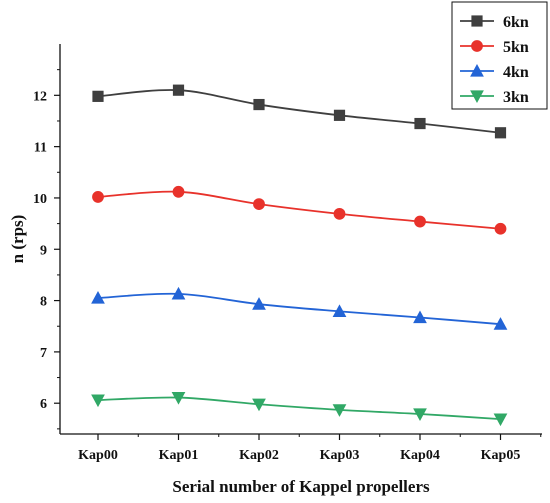 The image size is (550, 503). What do you see at coordinates (494, 47) in the screenshot?
I see `legend-item: 5kn` at bounding box center [494, 47].